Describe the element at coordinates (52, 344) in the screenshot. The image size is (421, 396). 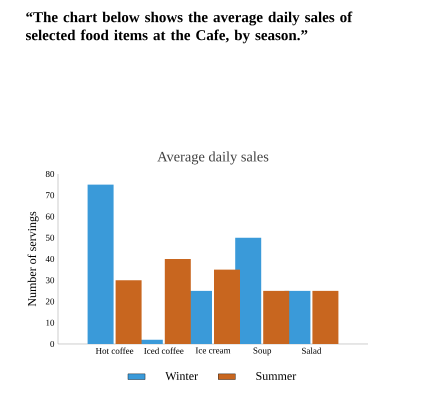
I see `y-tick-label: 0` at that location.